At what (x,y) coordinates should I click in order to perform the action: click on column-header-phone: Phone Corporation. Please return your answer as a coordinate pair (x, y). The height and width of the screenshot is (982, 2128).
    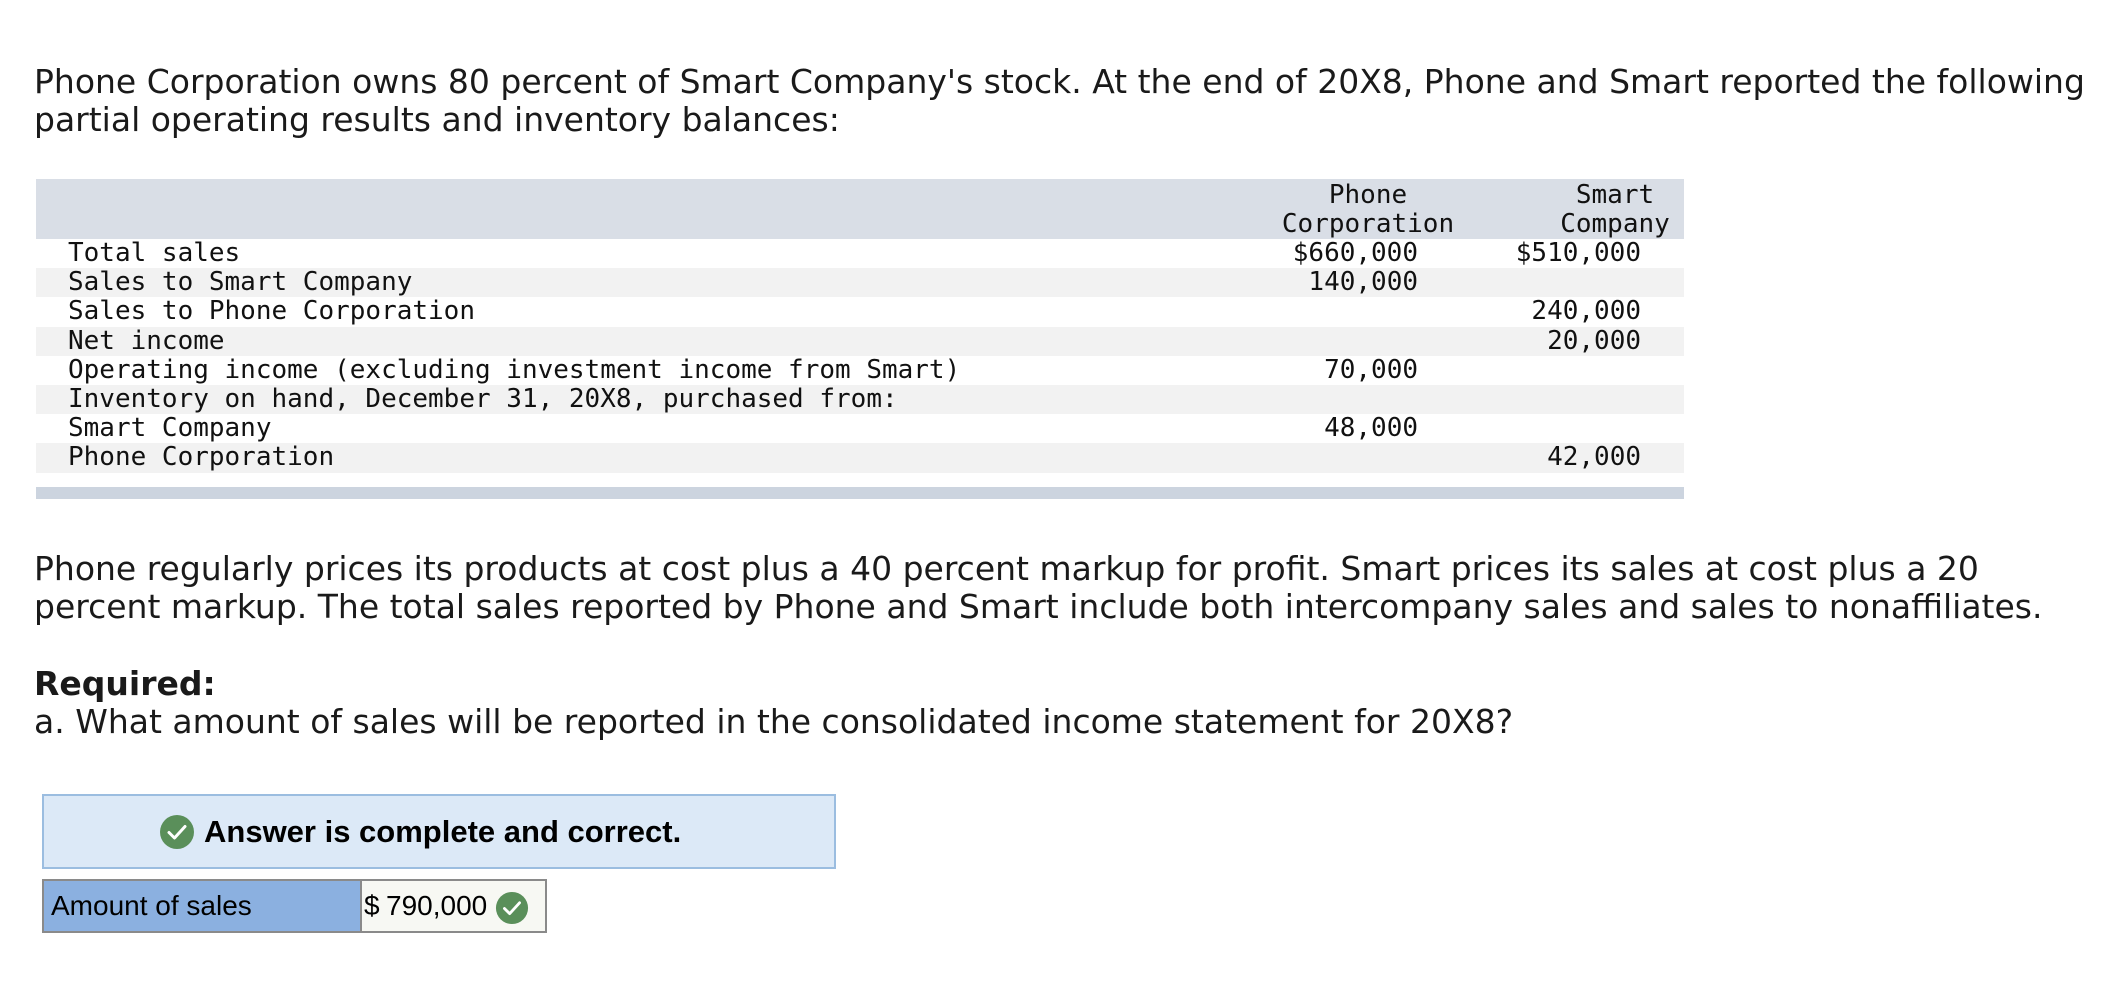
    Looking at the image, I should click on (1368, 210).